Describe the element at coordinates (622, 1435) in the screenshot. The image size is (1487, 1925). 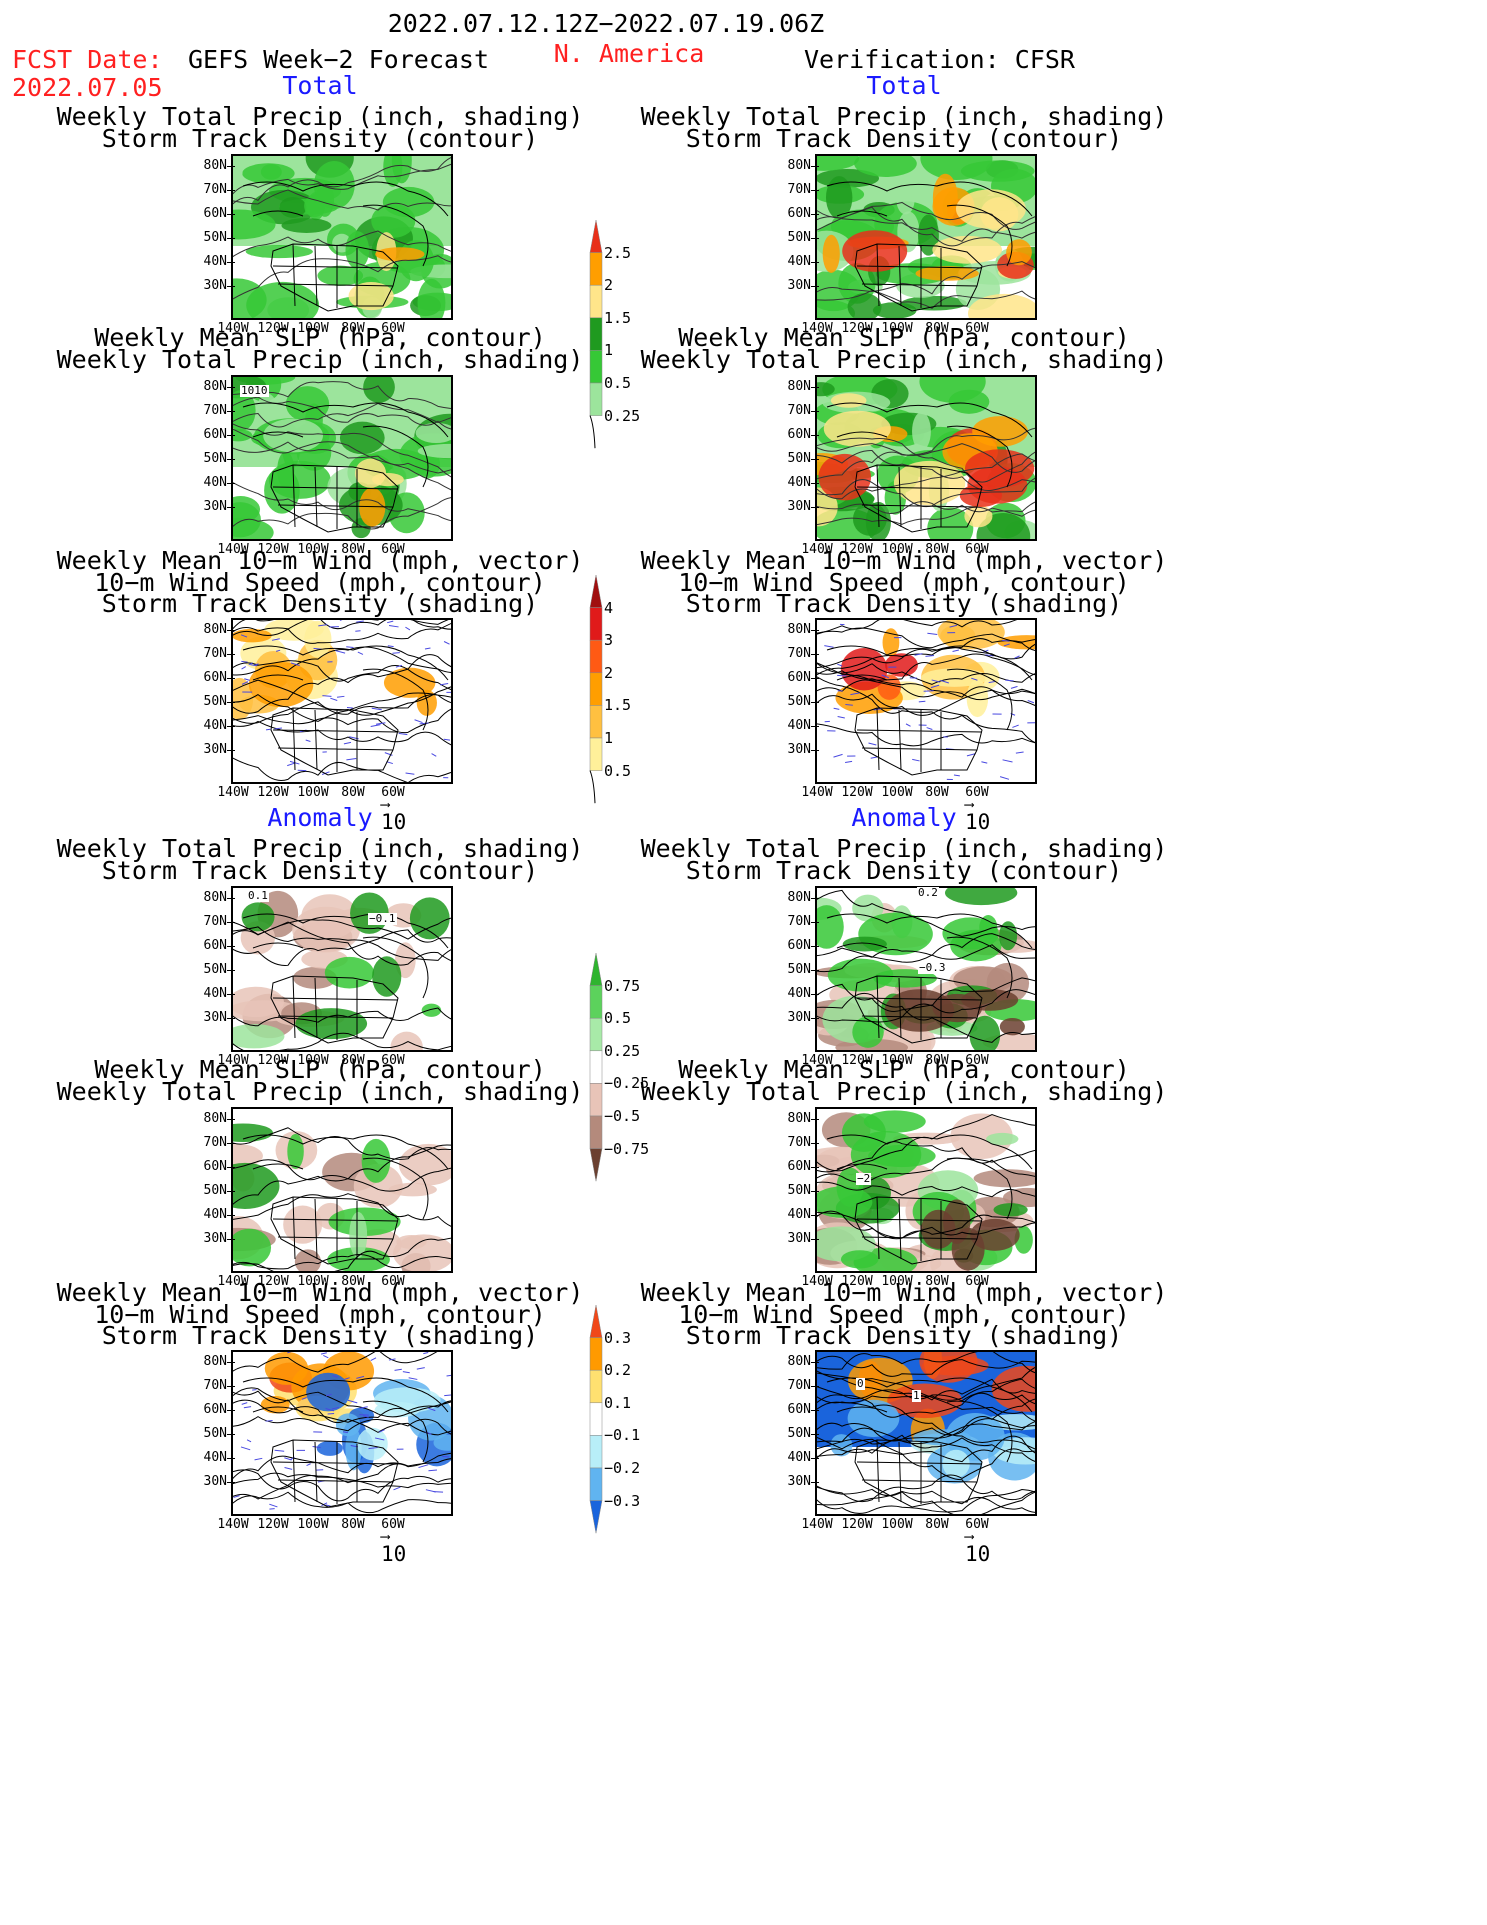
I see `colorbar-label: −0.1` at that location.